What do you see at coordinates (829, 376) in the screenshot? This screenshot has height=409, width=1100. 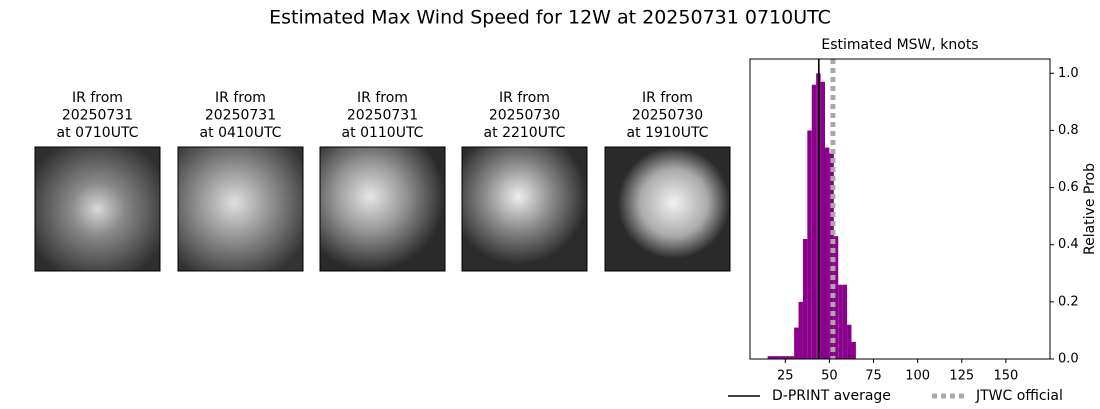 I see `x-tick-label: 50` at bounding box center [829, 376].